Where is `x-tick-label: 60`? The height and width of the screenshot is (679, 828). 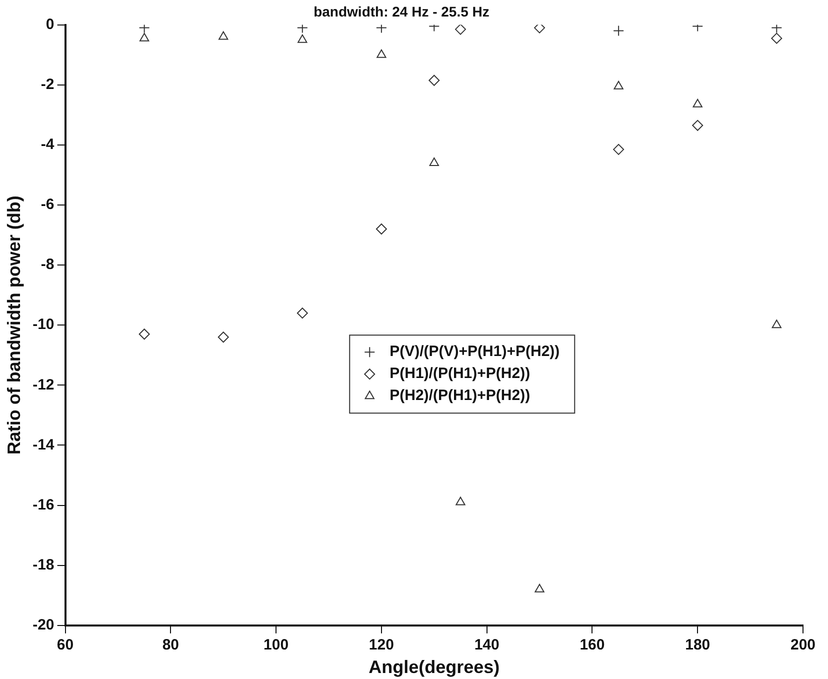 x-tick-label: 60 is located at coordinates (65, 645).